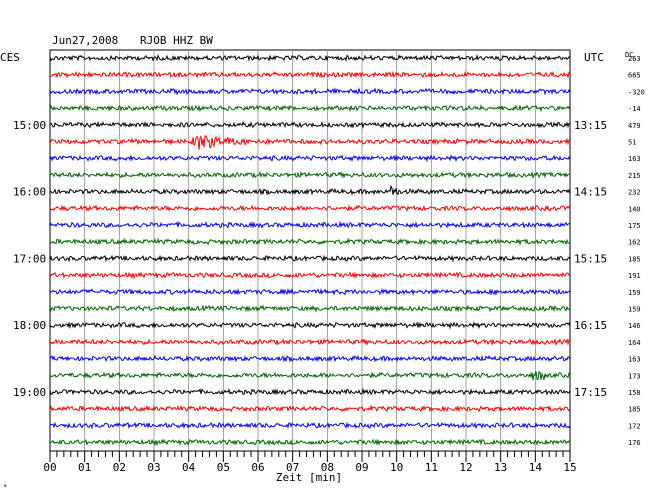 The height and width of the screenshot is (494, 650). Describe the element at coordinates (634, 376) in the screenshot. I see `dc-offset-label: 173` at that location.